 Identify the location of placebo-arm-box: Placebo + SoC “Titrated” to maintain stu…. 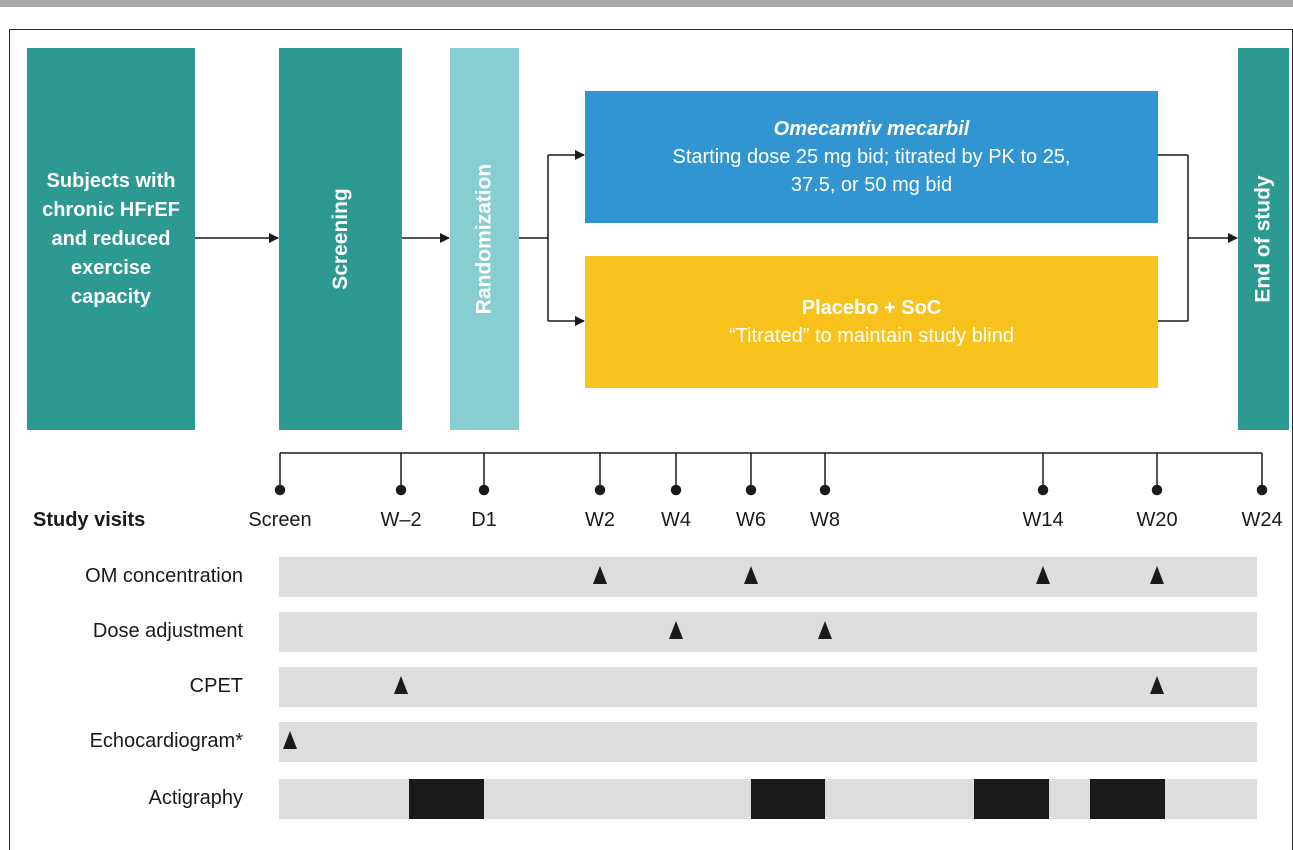
(871, 322).